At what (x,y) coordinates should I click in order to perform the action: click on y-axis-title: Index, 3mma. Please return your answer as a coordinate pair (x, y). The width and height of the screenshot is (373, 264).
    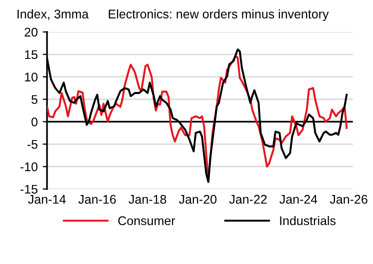
    Looking at the image, I should click on (53, 14).